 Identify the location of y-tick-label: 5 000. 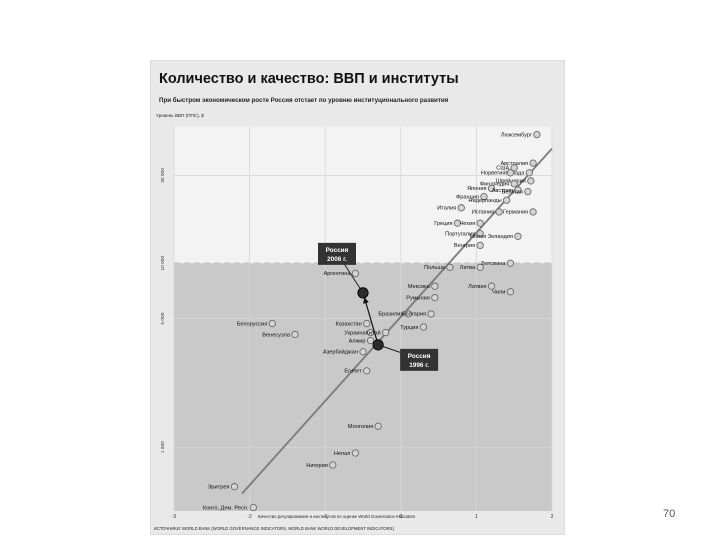
(163, 318).